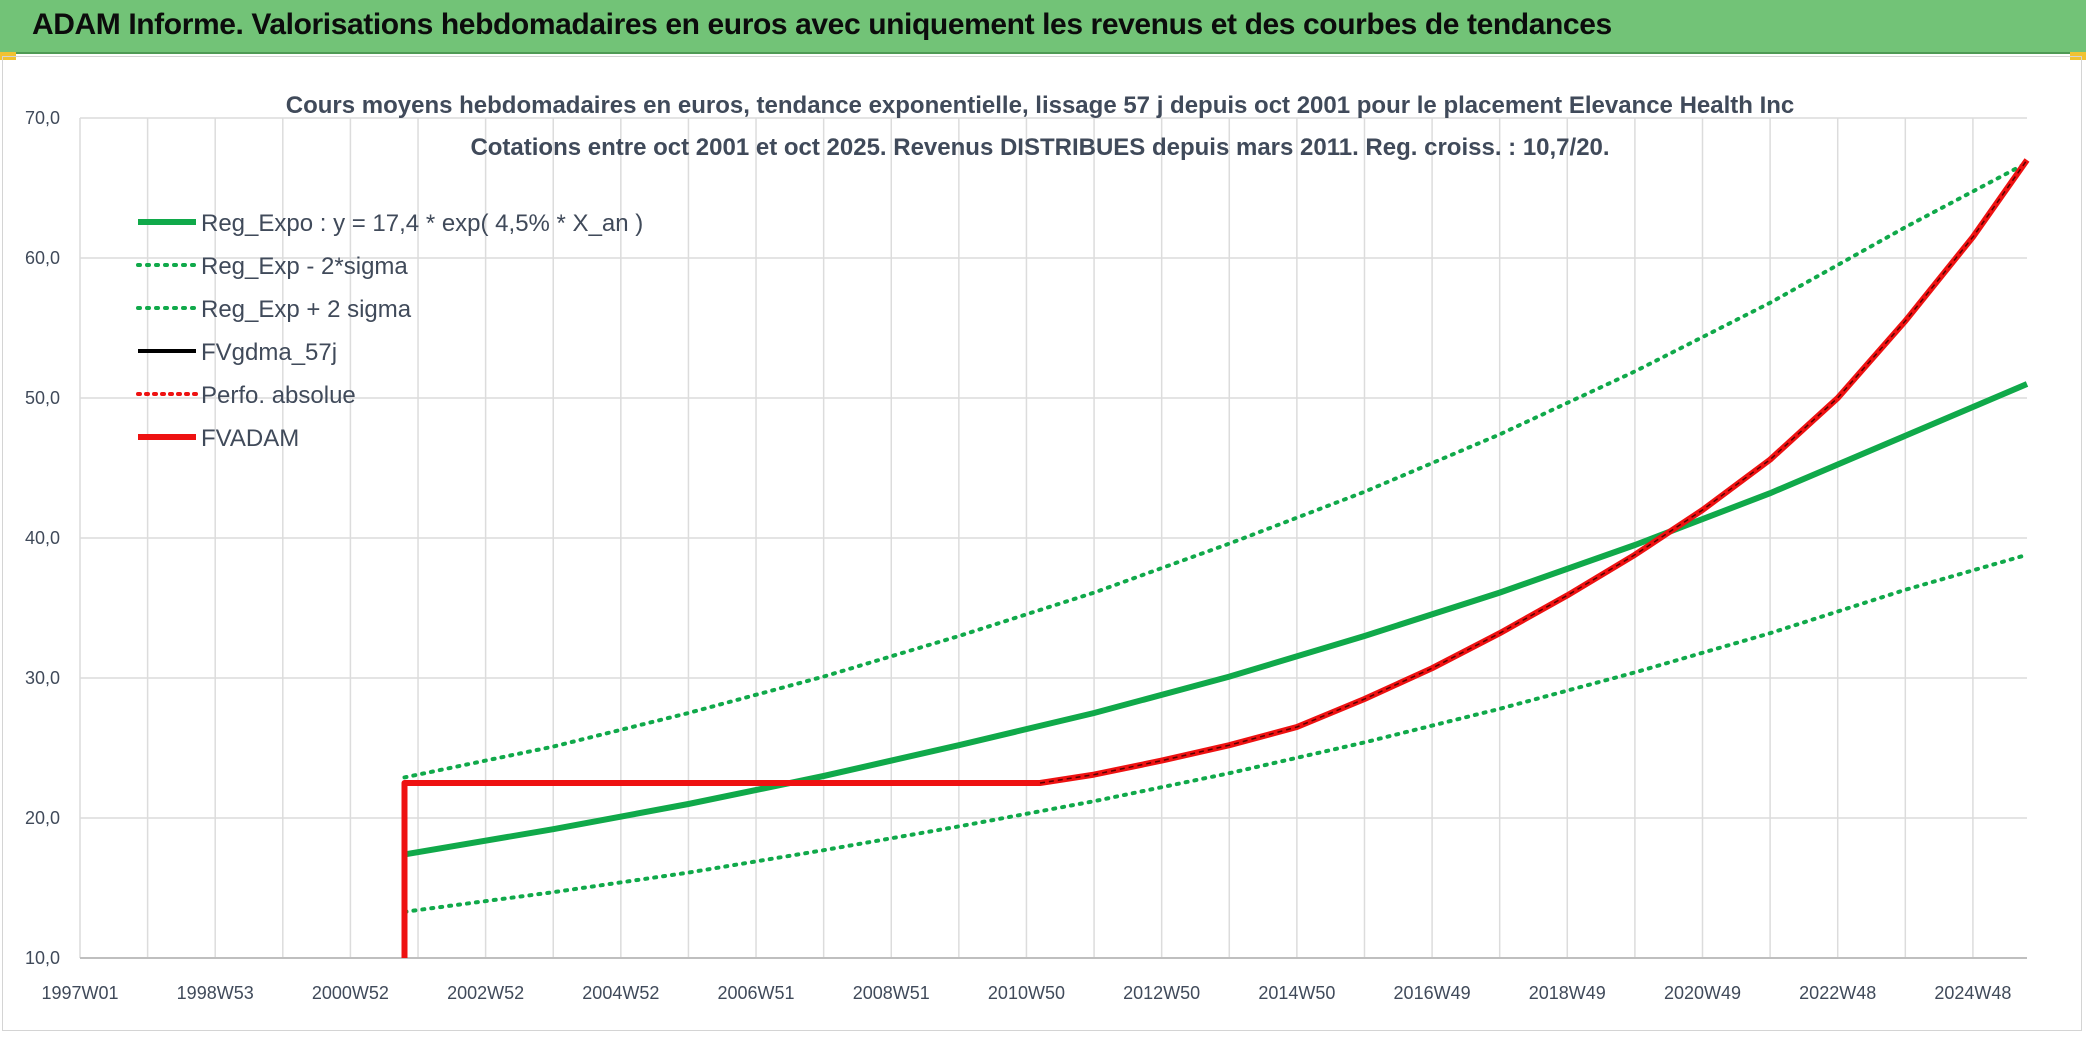 The height and width of the screenshot is (1037, 2086). Describe the element at coordinates (42, 678) in the screenshot. I see `y-tick-label: 30,0` at that location.